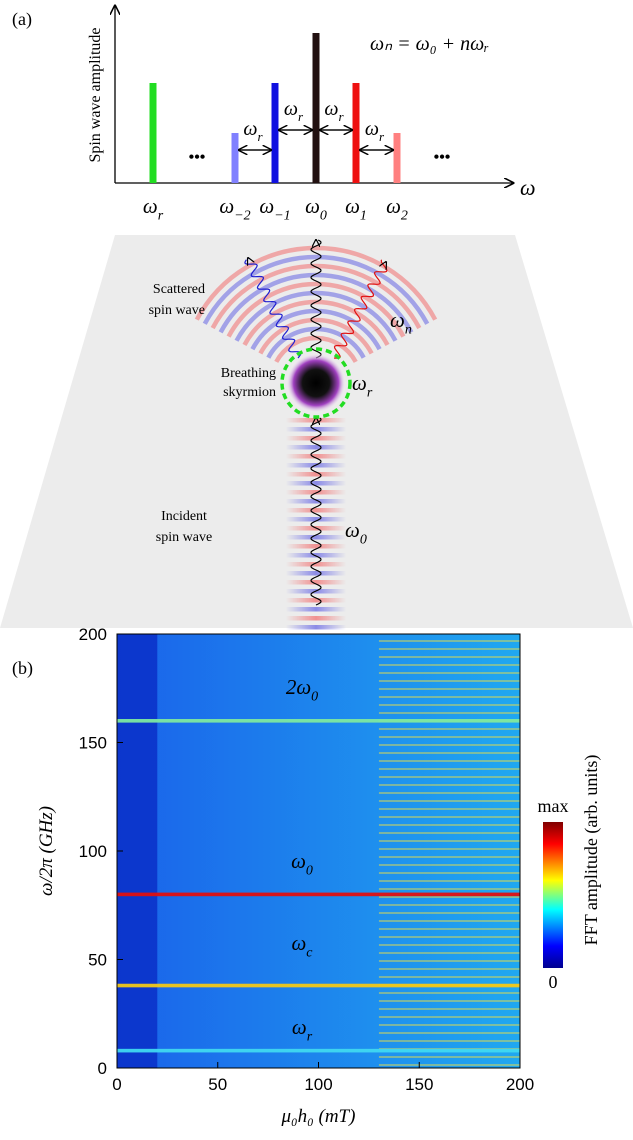 Image resolution: width=633 pixels, height=1140 pixels. I want to click on y-tick-label: 150, so click(93, 743).